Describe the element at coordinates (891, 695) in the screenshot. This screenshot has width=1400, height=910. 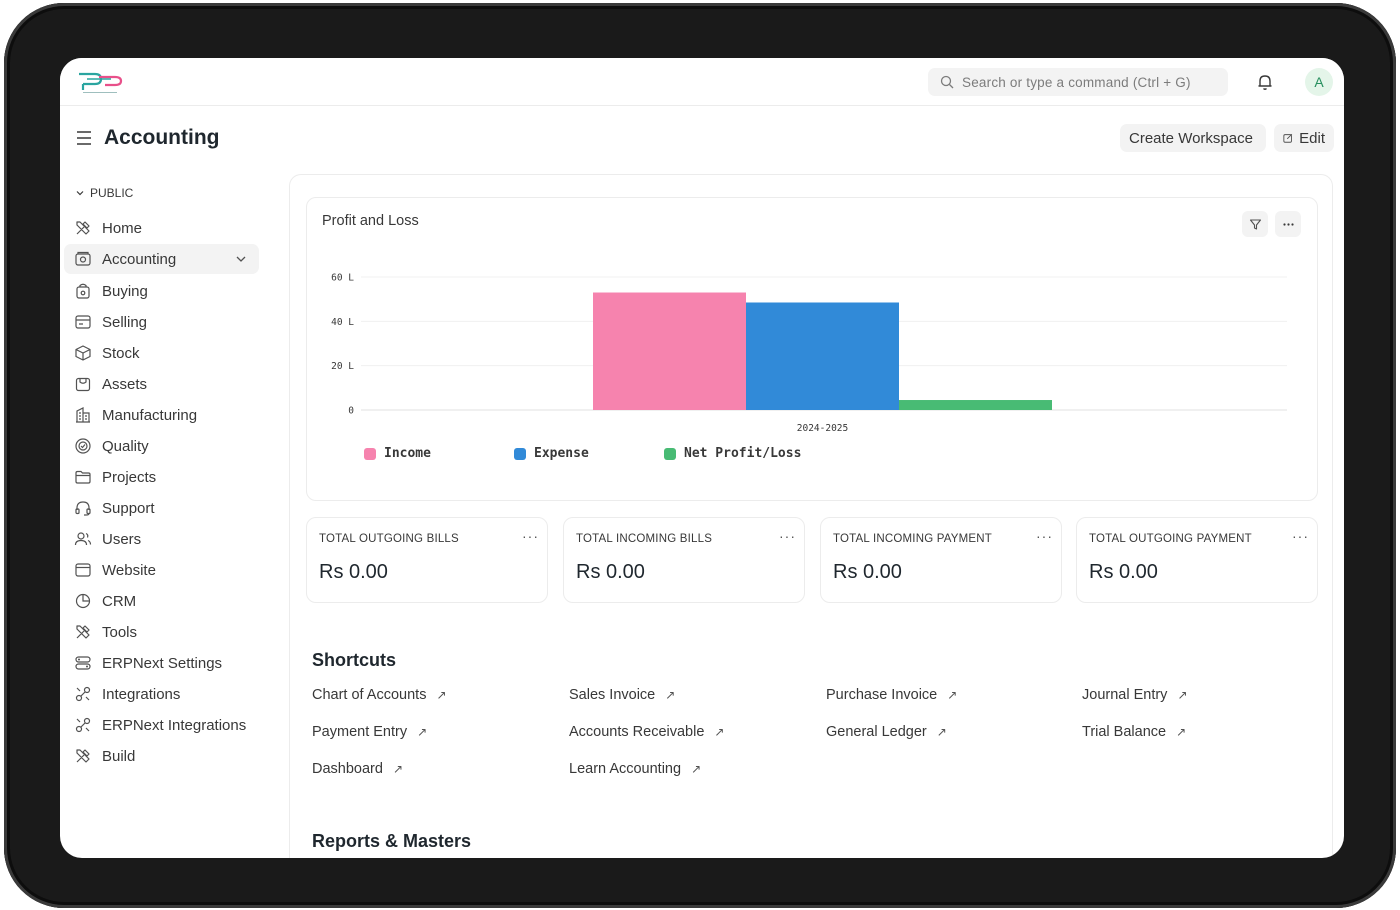
I see `shortcut-purchase-invoice: Purchase Invoice ↗` at that location.